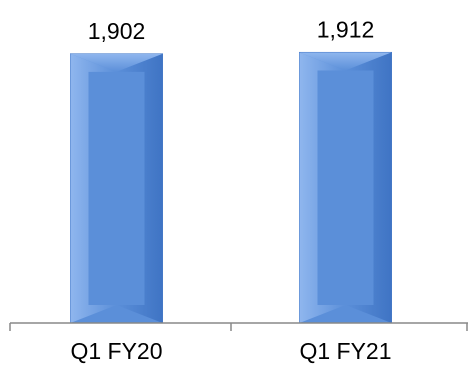 The height and width of the screenshot is (367, 468). What do you see at coordinates (117, 31) in the screenshot?
I see `value-label-1: 1,902` at bounding box center [117, 31].